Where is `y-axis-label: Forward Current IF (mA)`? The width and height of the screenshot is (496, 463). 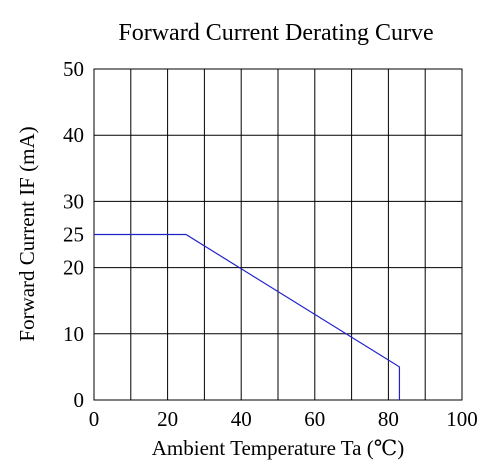 y-axis-label: Forward Current IF (mA) is located at coordinates (27, 233).